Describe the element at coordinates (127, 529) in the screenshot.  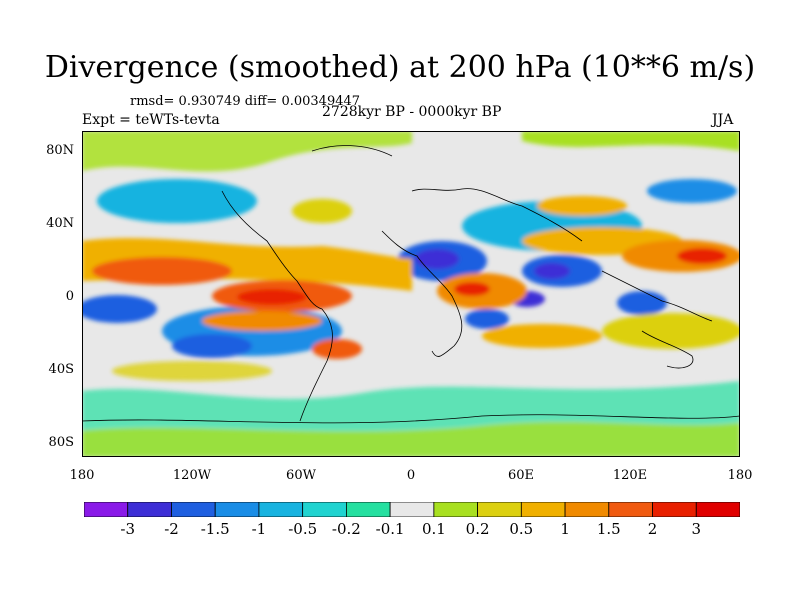
I see `colorbar-label: -3` at that location.